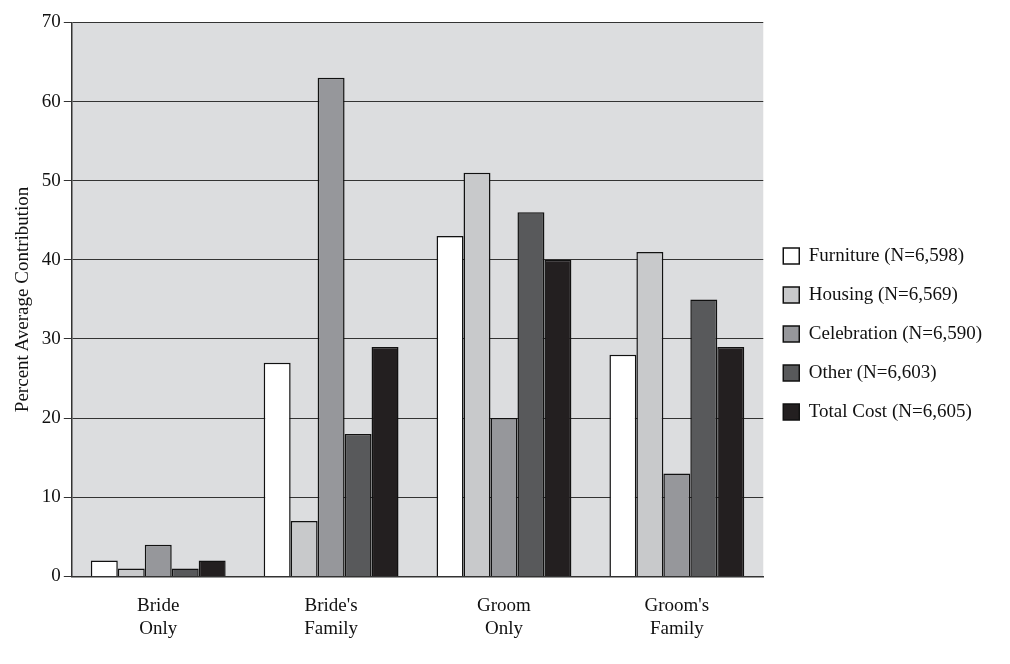  Describe the element at coordinates (22, 299) in the screenshot. I see `y-axis-title: Percent Average Contribution` at that location.